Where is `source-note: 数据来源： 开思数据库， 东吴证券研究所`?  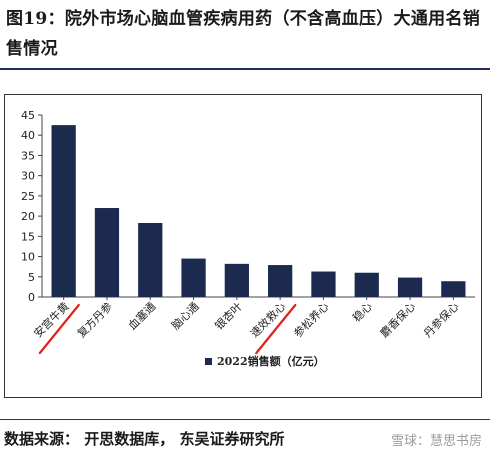
source-note: 数据来源： 开思数据库， 东吴证券研究所 is located at coordinates (144, 439).